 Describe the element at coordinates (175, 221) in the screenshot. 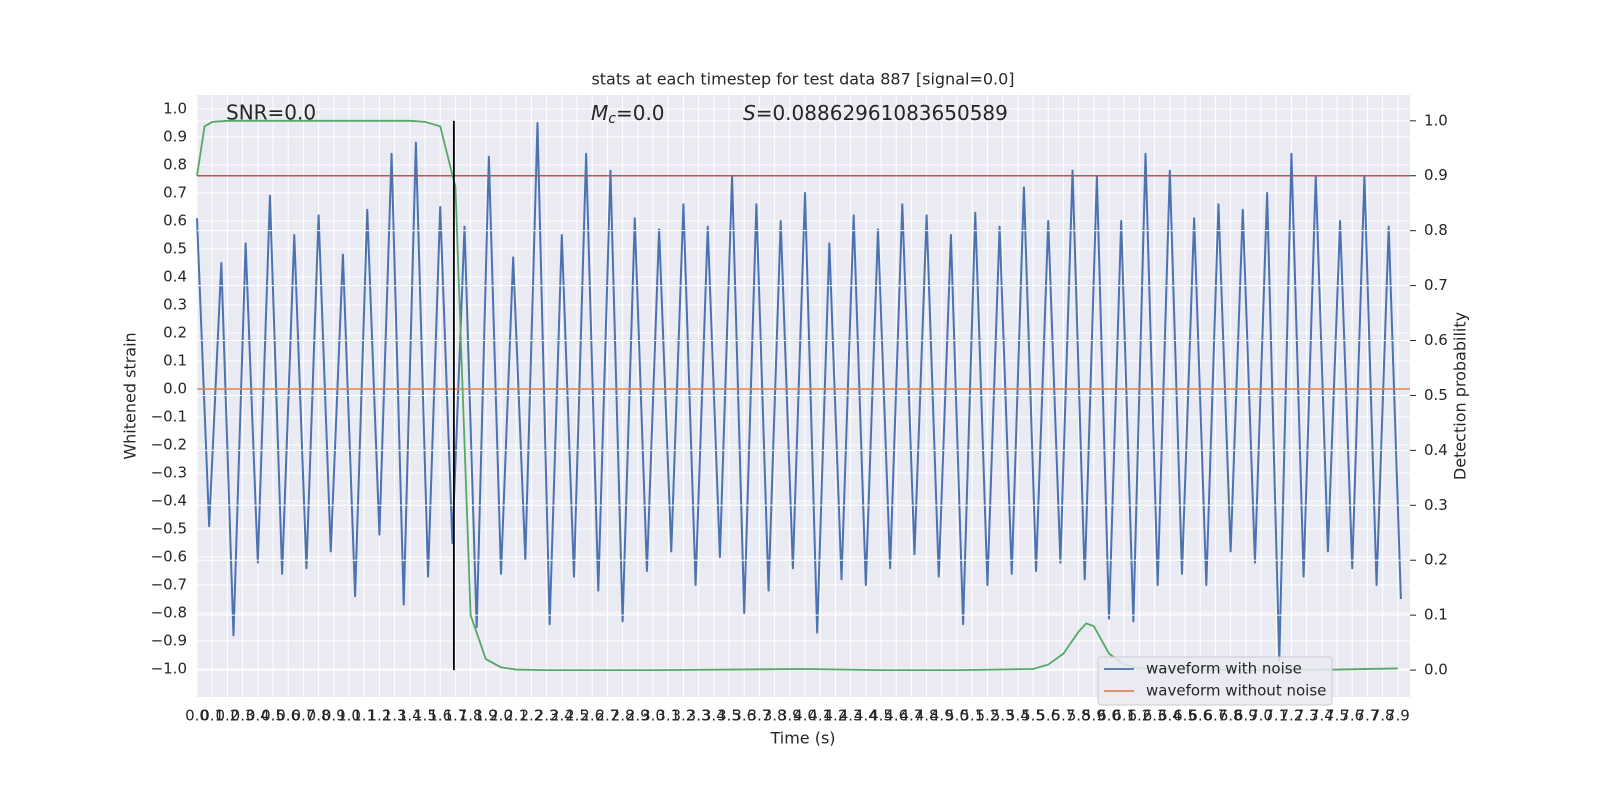

I see `y-tick-label: 0.6` at that location.